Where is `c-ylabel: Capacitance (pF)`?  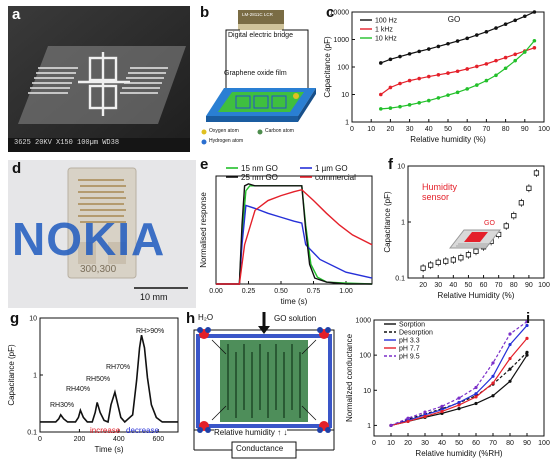
c-ylabel: Capacitance (pF) is located at coordinates (327, 67).